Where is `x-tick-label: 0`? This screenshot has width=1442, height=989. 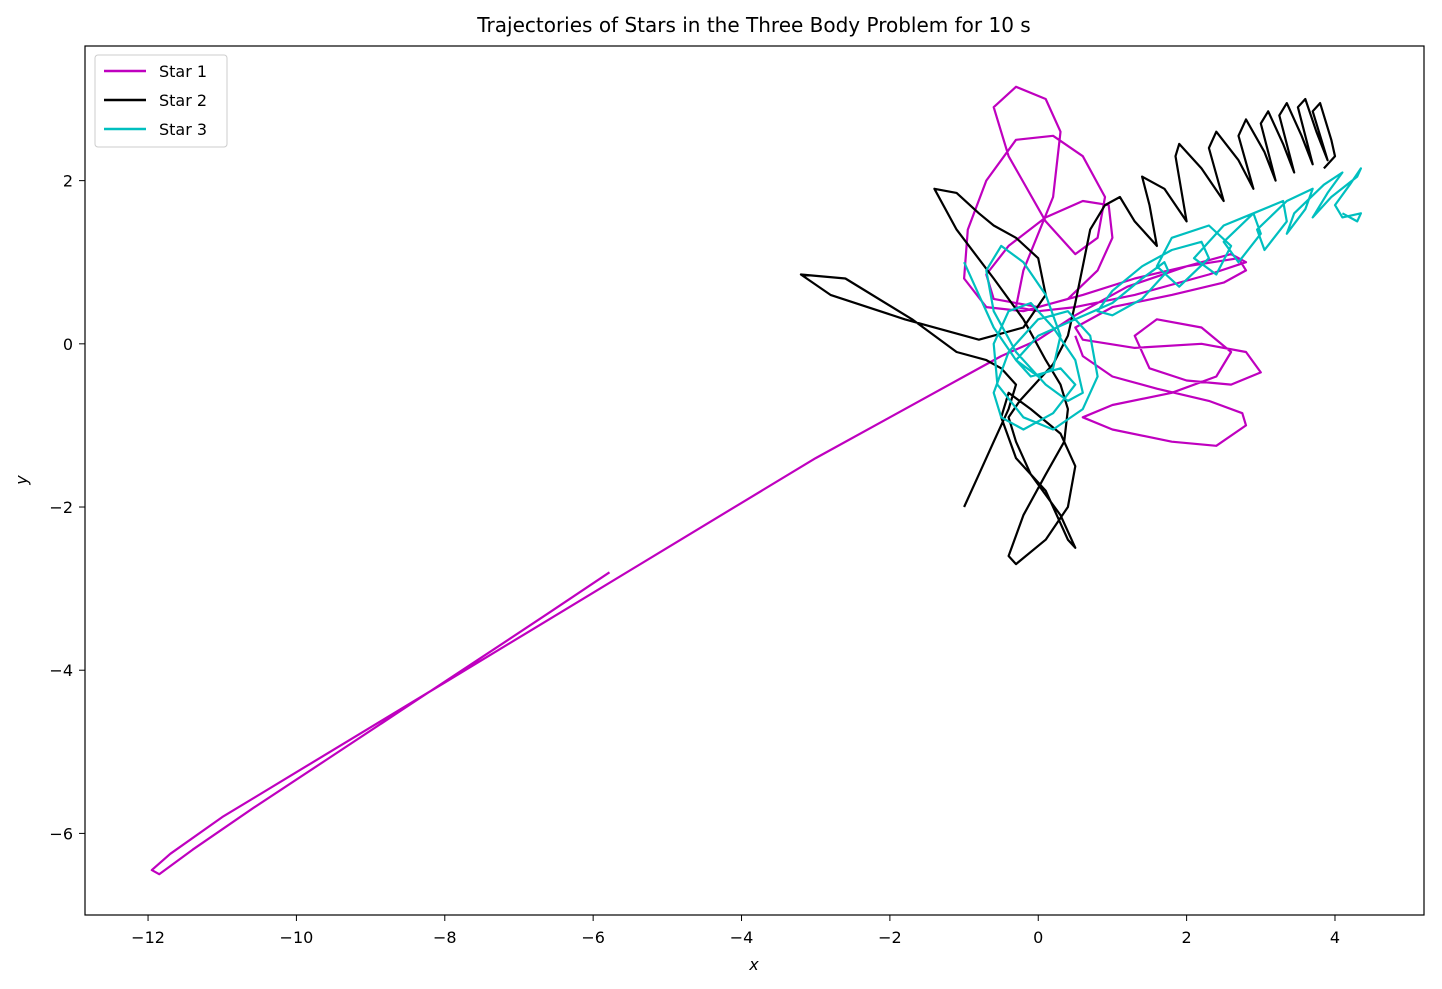
x-tick-label: 0 is located at coordinates (1038, 937).